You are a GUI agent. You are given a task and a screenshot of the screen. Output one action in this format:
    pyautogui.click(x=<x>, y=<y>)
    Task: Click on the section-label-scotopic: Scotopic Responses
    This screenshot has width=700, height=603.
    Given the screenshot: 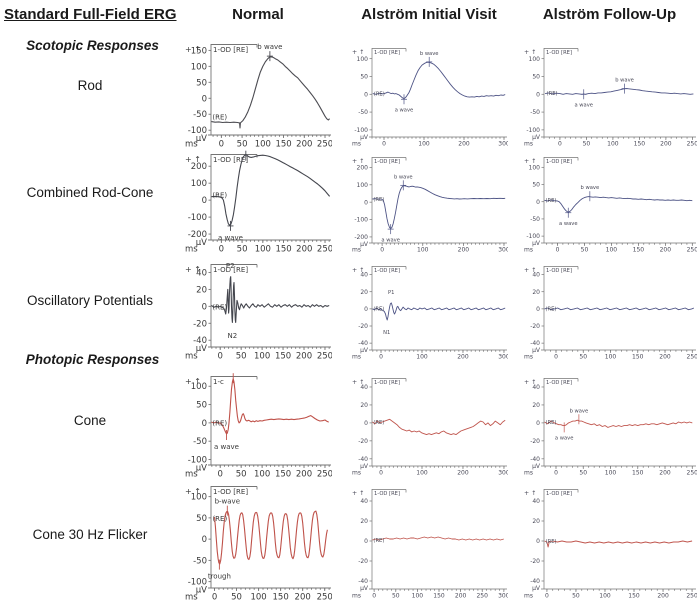 What is the action you would take?
    pyautogui.click(x=92, y=45)
    